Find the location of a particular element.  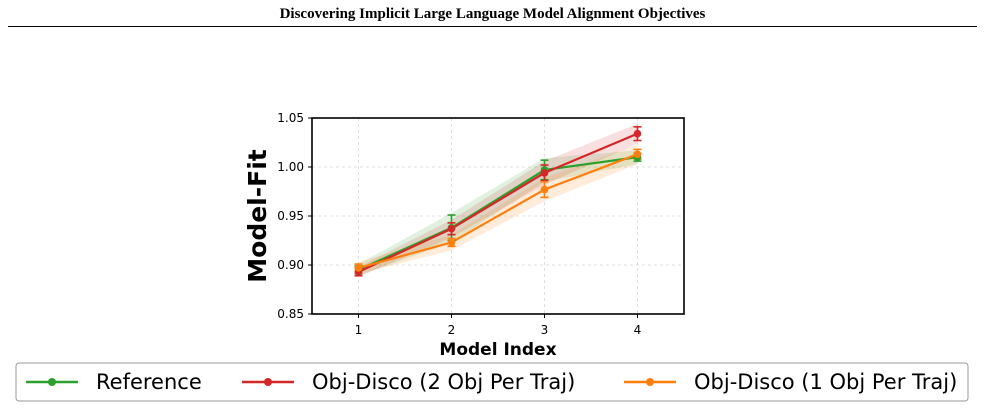

x-tick-label: 1 is located at coordinates (359, 330).